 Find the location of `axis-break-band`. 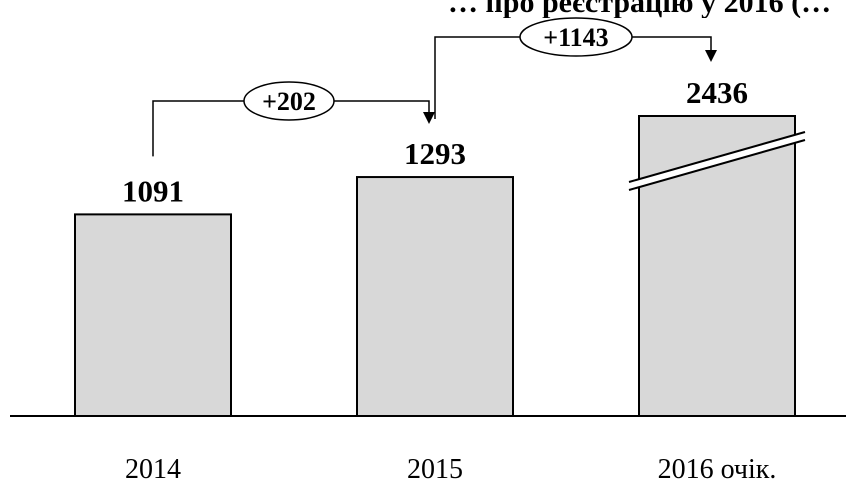

axis-break-band is located at coordinates (717, 161).